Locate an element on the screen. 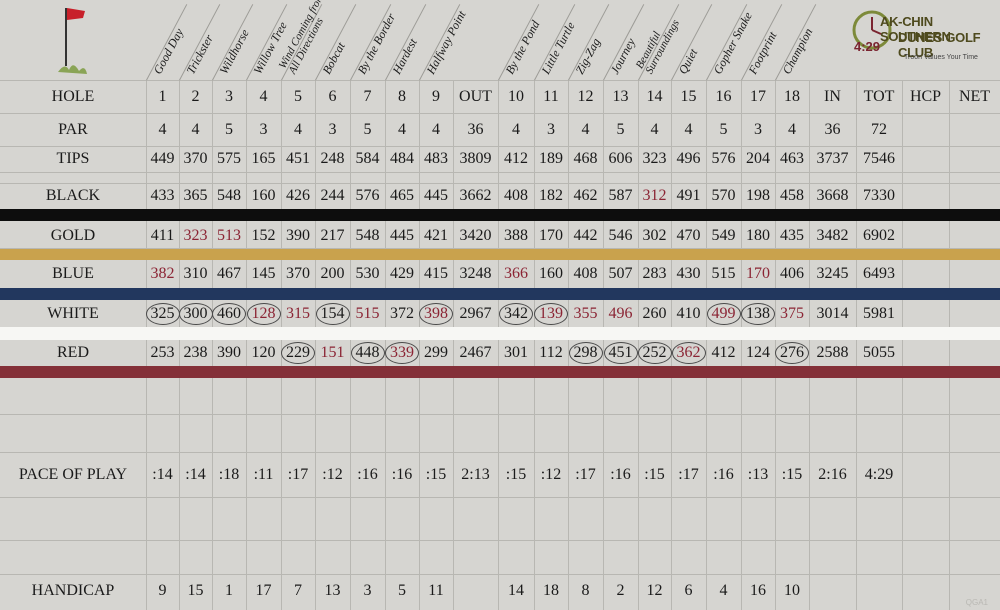 Image resolution: width=1000 pixels, height=610 pixels. handicap-hole-11: 18 is located at coordinates (551, 590).